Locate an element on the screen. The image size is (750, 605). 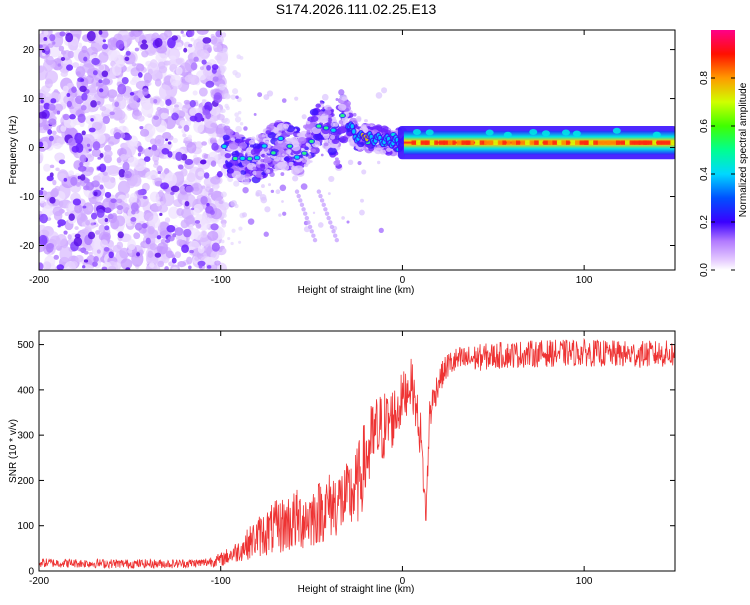
y-tick-label: -20 is located at coordinates (27, 246).